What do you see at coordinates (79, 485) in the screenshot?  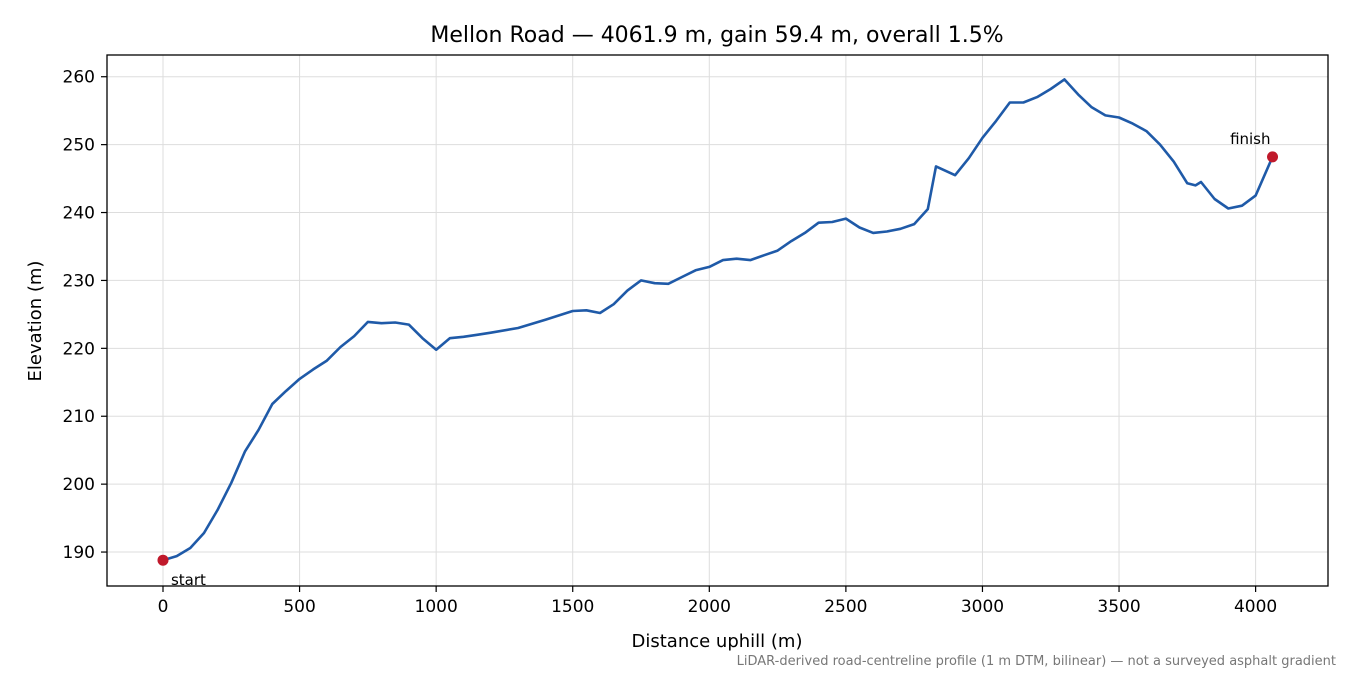 I see `y-tick-label: 200` at bounding box center [79, 485].